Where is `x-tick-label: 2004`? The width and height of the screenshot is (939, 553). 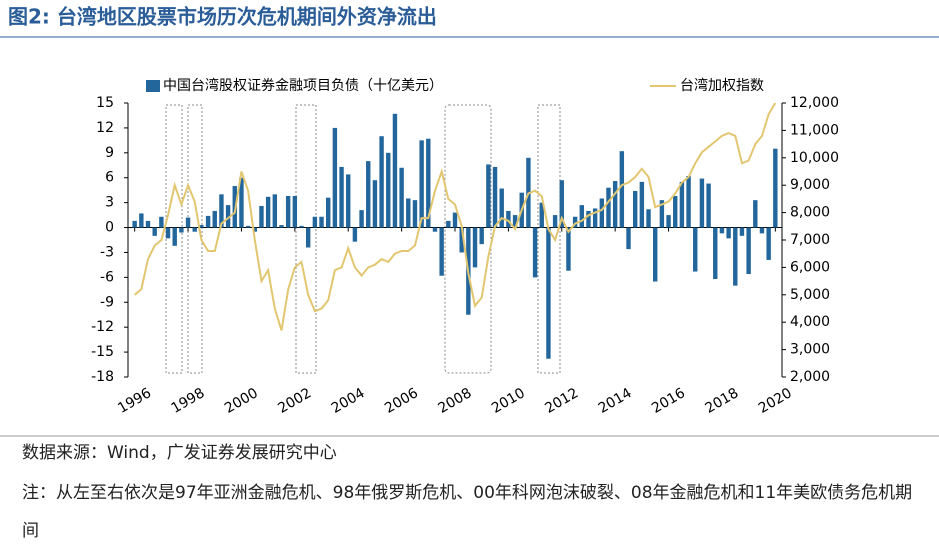
x-tick-label: 2004 is located at coordinates (348, 401).